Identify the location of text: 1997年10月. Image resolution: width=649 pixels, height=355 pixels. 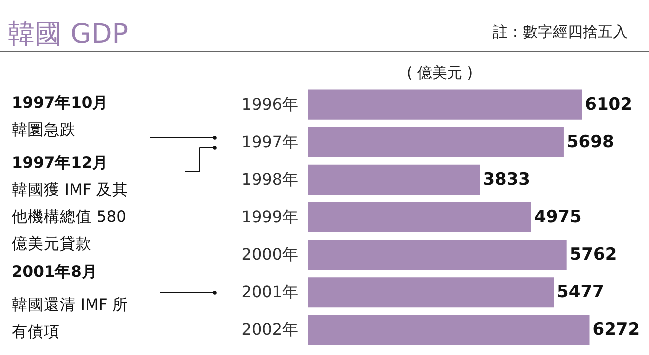
(60, 103).